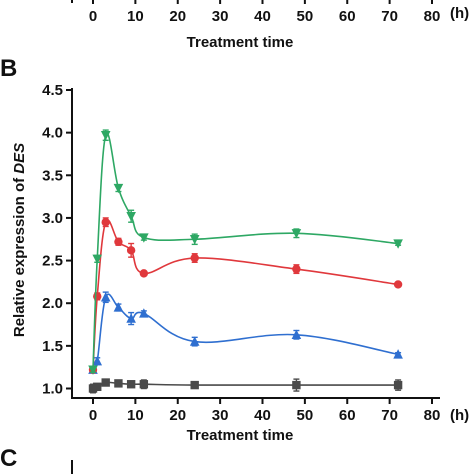 Image resolution: width=474 pixels, height=474 pixels. I want to click on panel-letter-c: C, so click(8, 458).